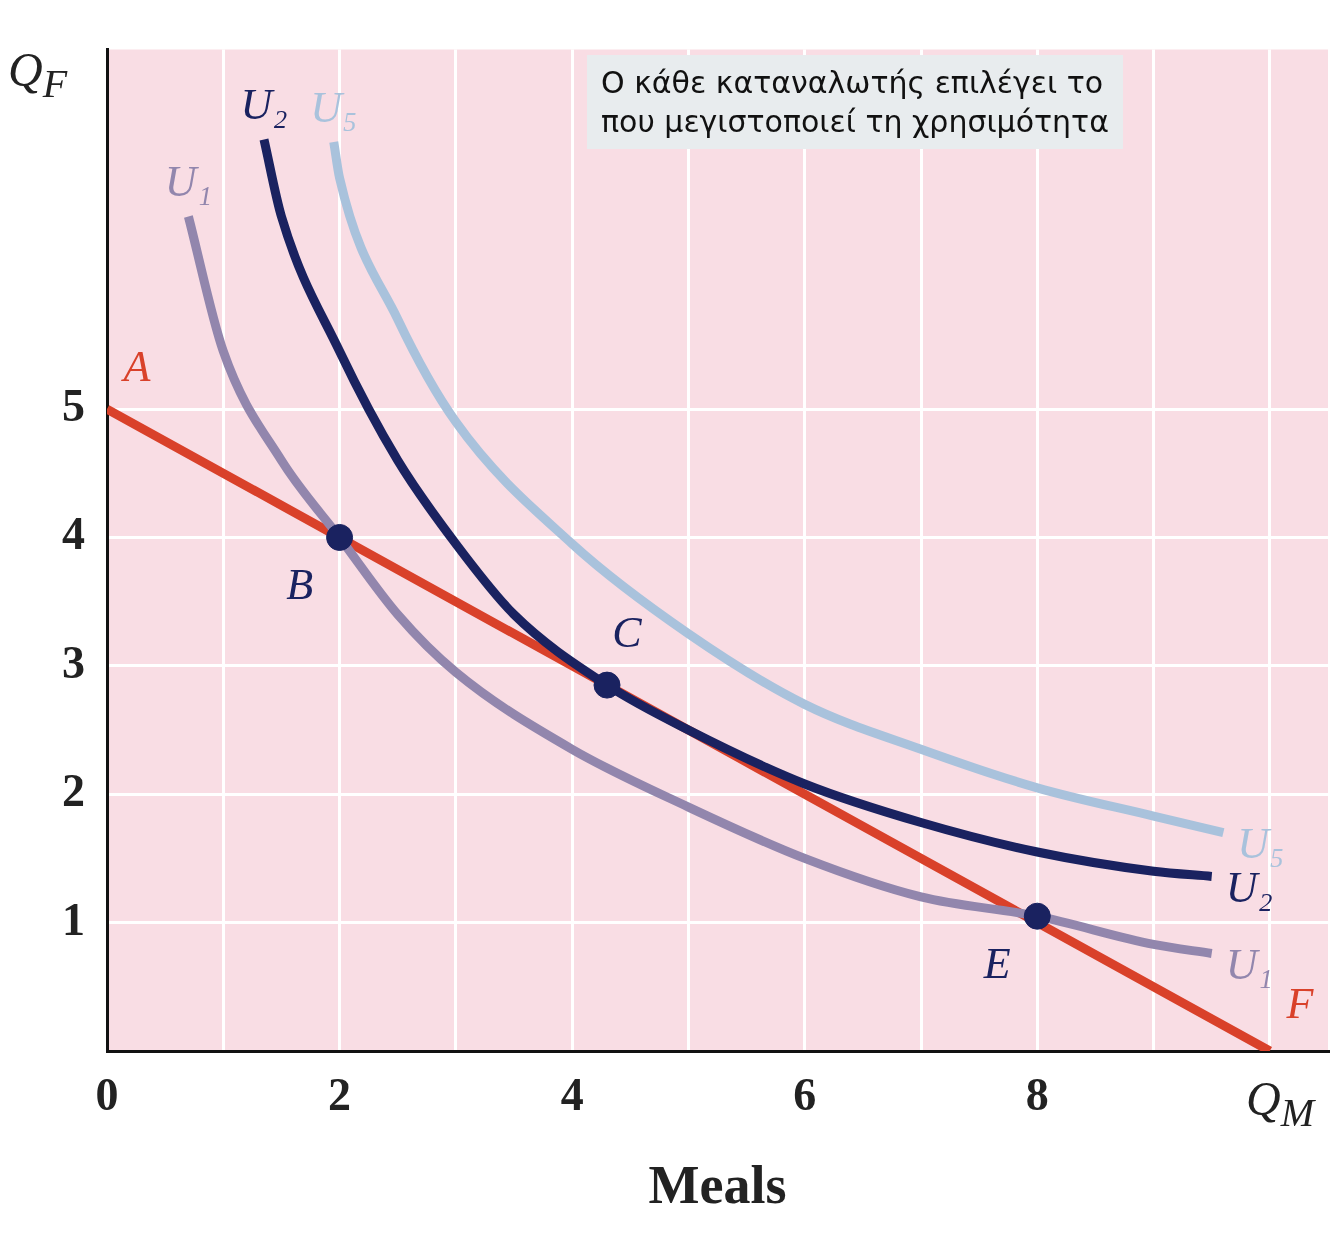 The height and width of the screenshot is (1235, 1342). What do you see at coordinates (73, 662) in the screenshot?
I see `y-tick-label: 3` at bounding box center [73, 662].